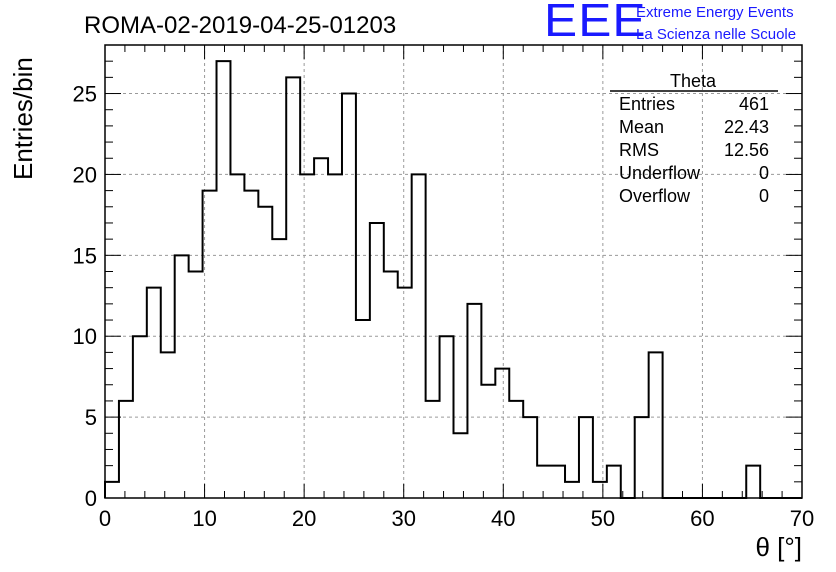 The height and width of the screenshot is (572, 836). I want to click on y-axis-label: Entries/bin, so click(23, 118).